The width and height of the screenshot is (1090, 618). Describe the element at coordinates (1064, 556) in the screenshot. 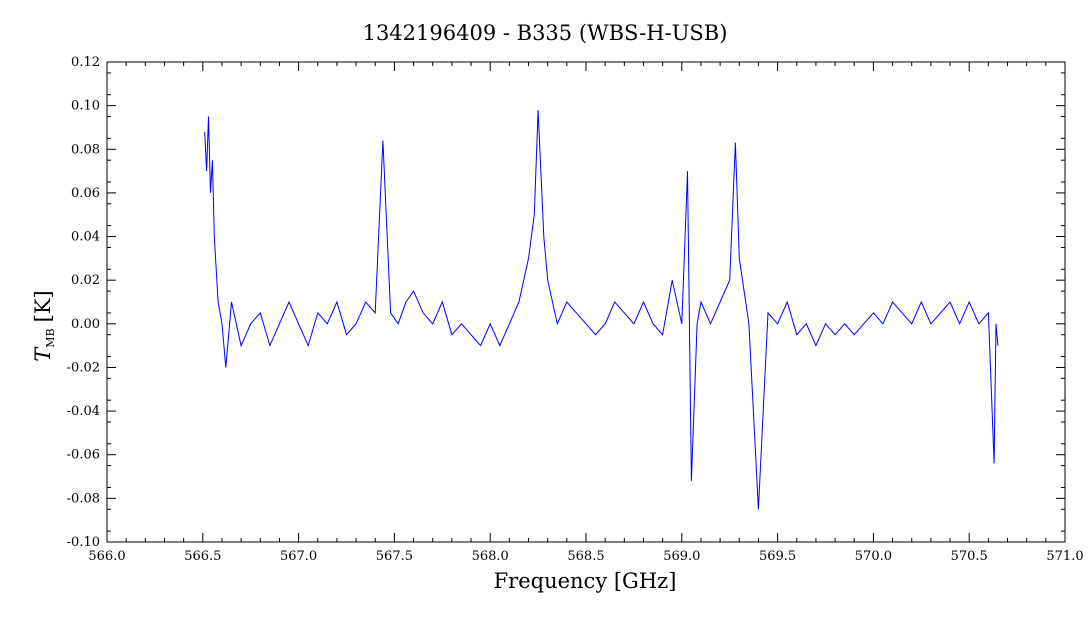

I see `x-tick-label: 571.0` at that location.